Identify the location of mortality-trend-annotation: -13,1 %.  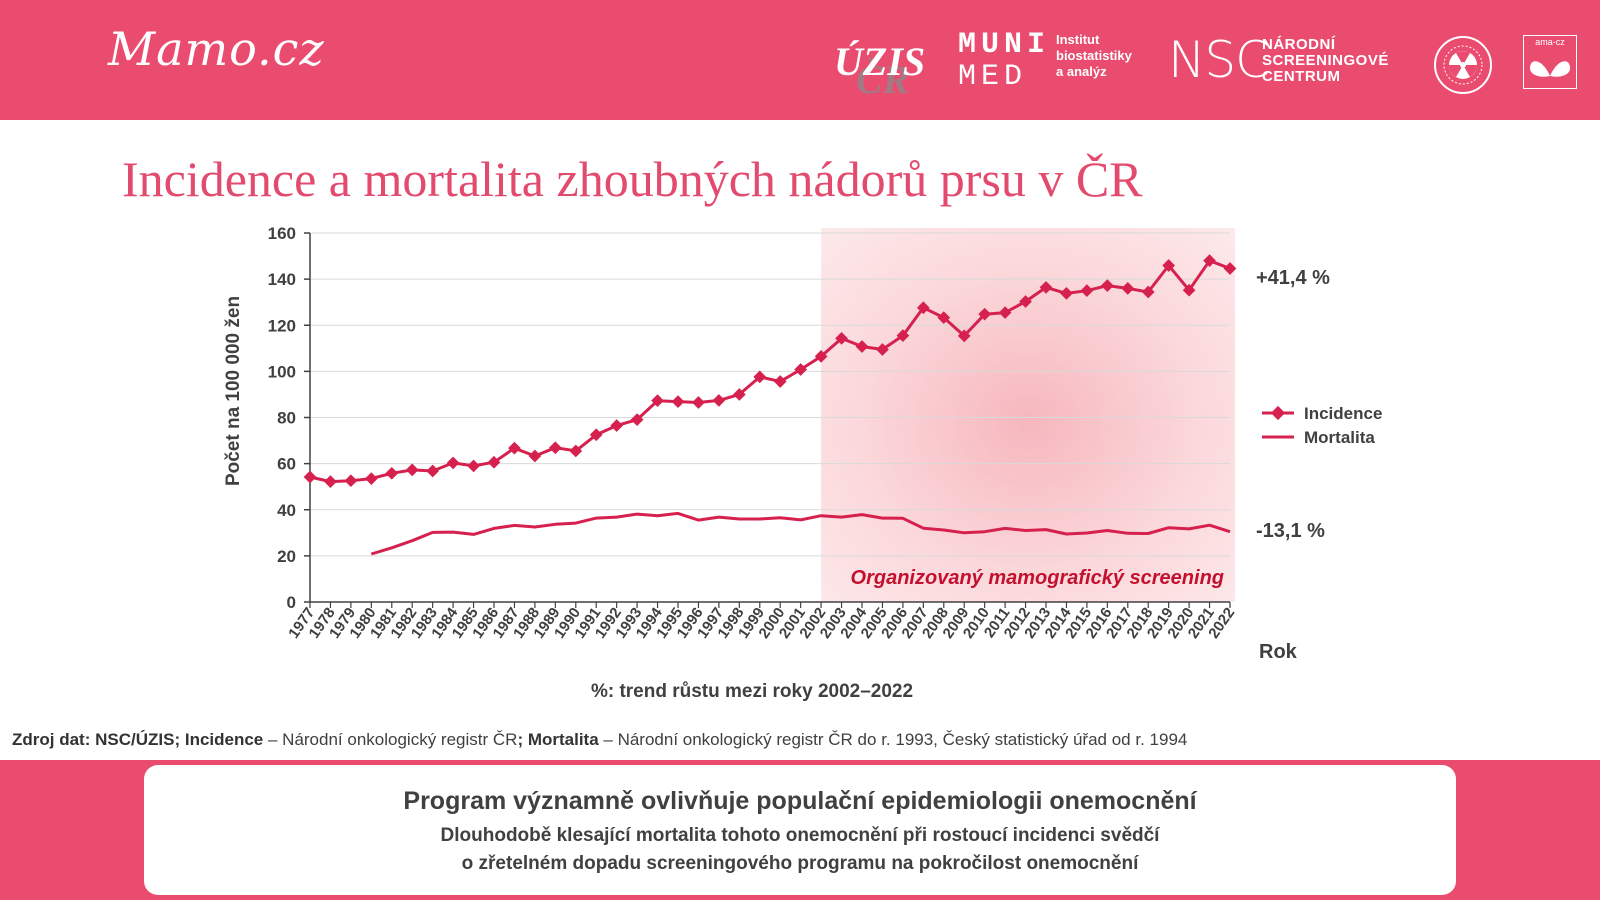
(1290, 531).